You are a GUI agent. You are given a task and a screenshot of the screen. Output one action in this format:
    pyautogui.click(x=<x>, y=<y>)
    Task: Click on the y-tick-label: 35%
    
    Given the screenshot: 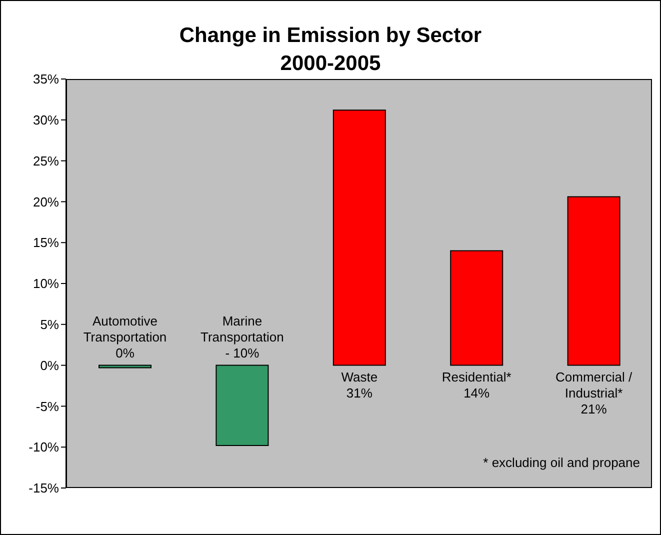 What is the action you would take?
    pyautogui.click(x=46, y=79)
    